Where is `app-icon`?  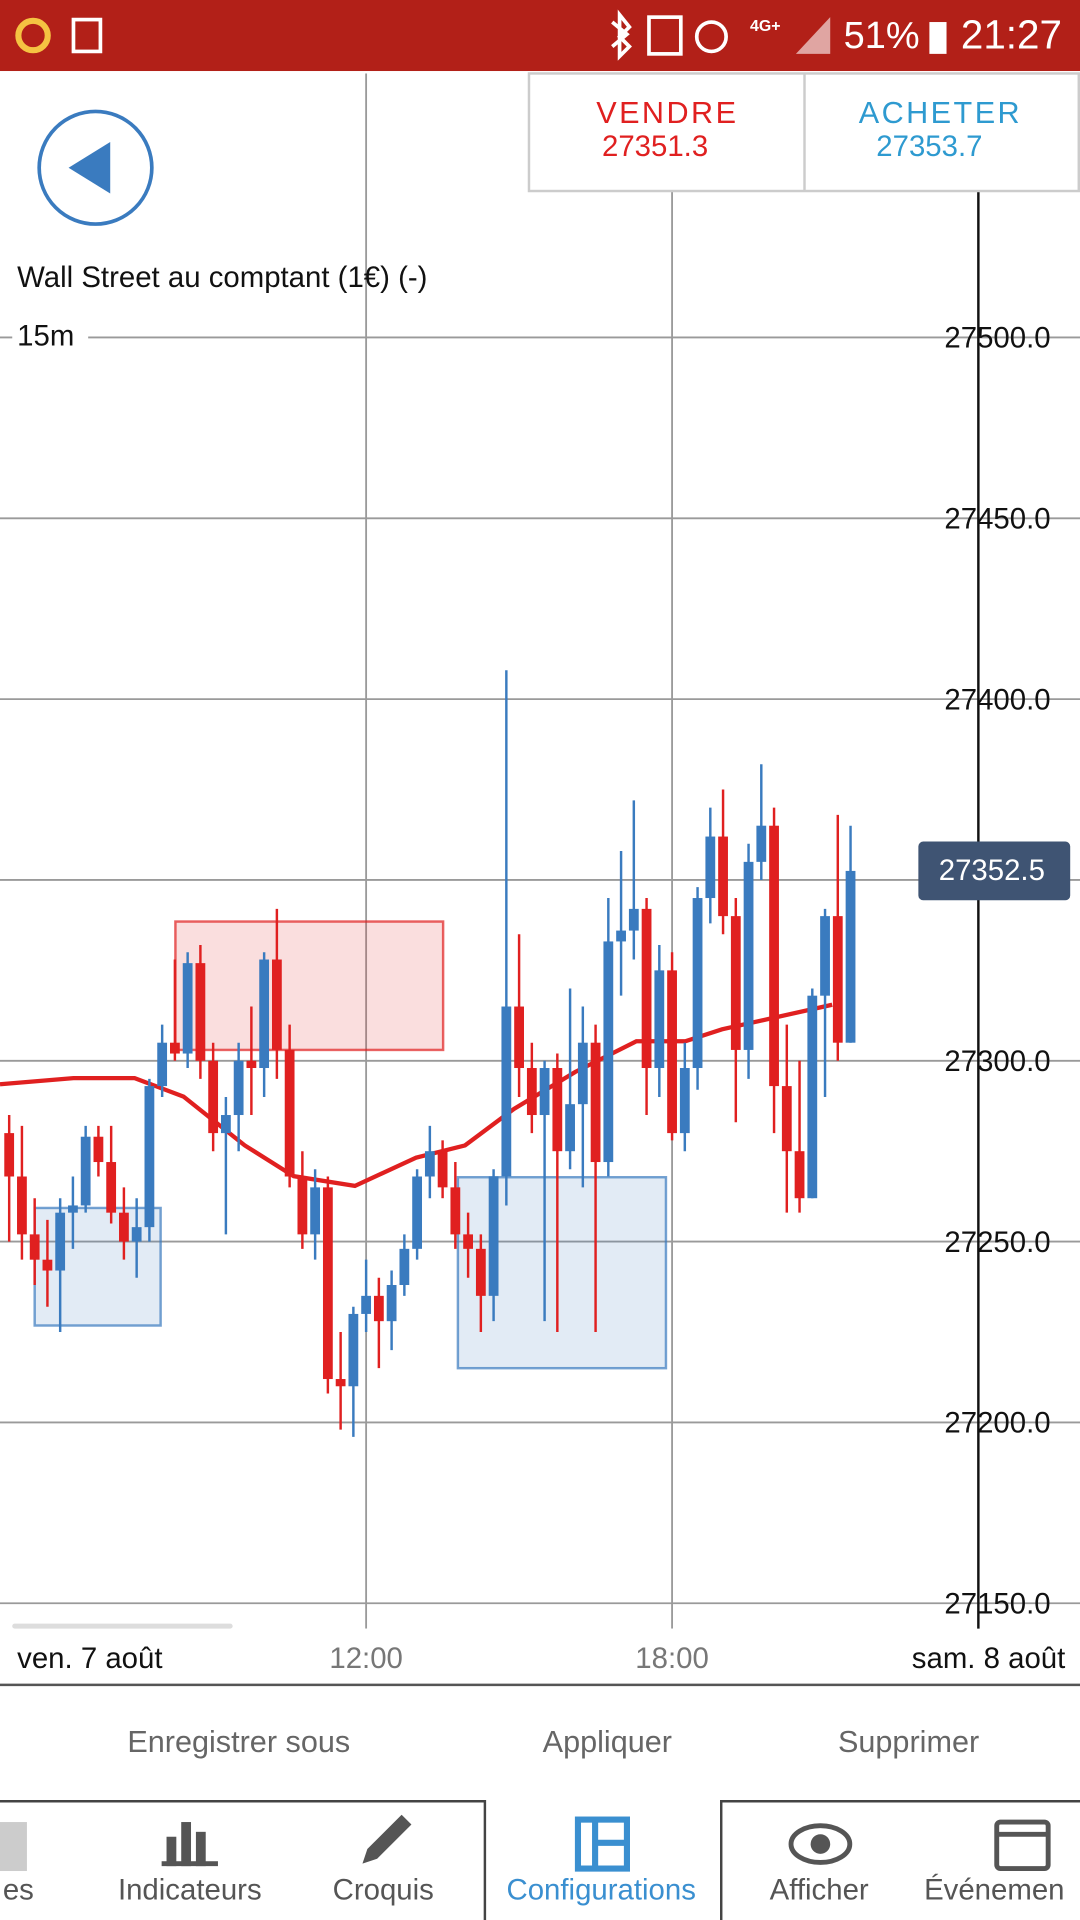 app-icon is located at coordinates (33, 35).